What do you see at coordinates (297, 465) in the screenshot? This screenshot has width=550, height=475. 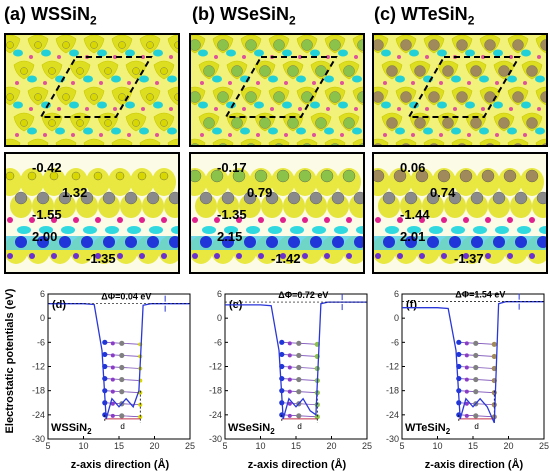 I see `x-axis-label: z-axis direction (Å)` at bounding box center [297, 465].